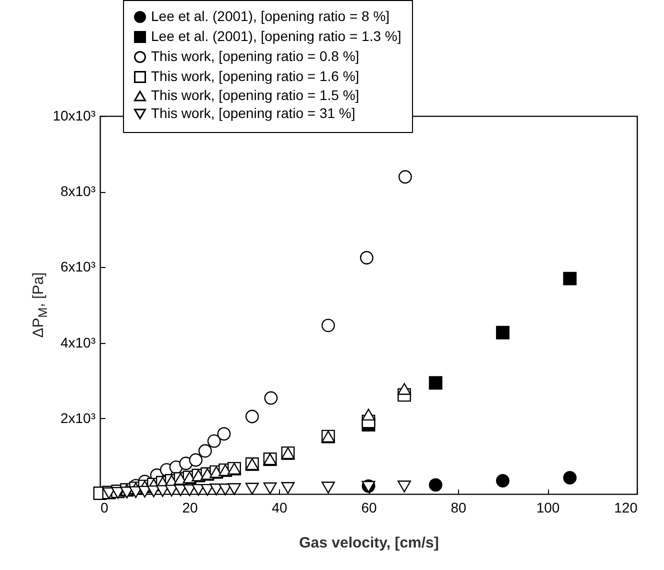  I want to click on legend-label: Lee et al. (2001), [opening ratio = 8 %], so click(270, 16).